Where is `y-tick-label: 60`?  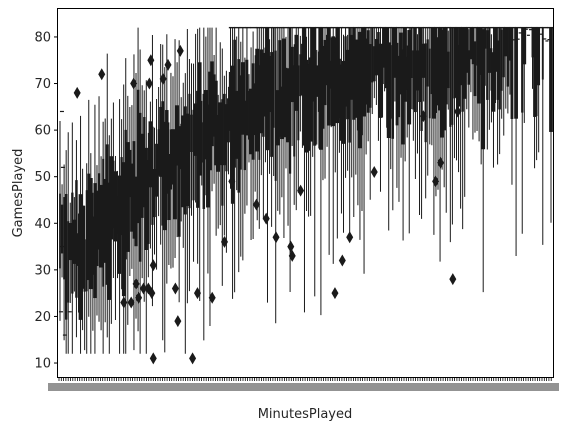
y-tick-label: 60 is located at coordinates (42, 131).